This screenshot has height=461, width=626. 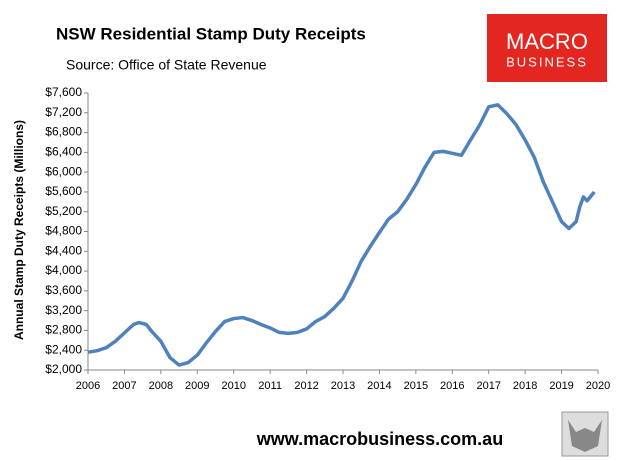 What do you see at coordinates (525, 386) in the screenshot?
I see `x-tick-label: 2018` at bounding box center [525, 386].